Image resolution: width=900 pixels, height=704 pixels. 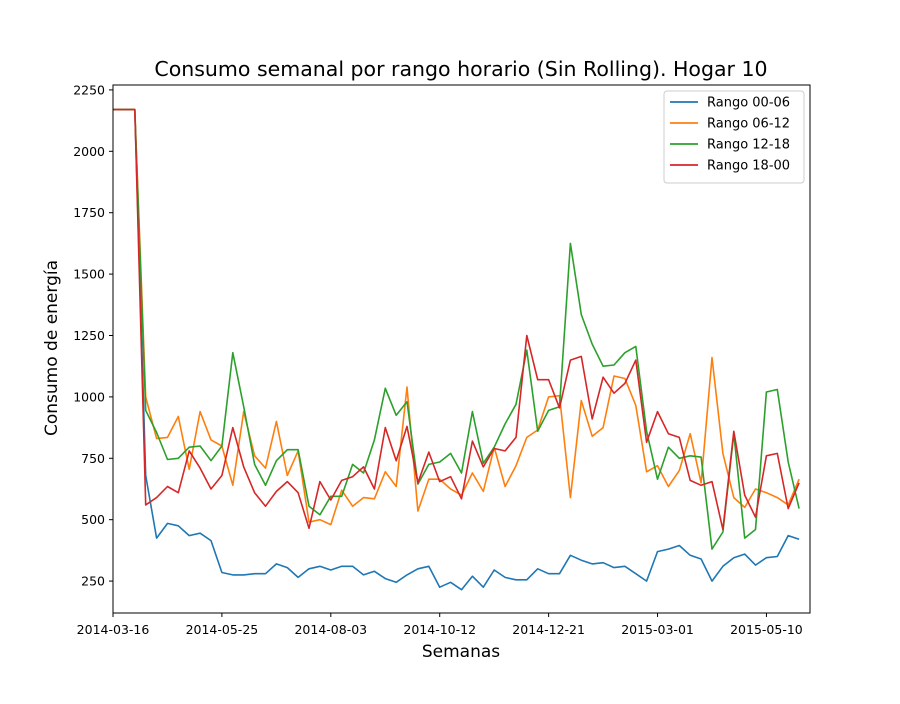 What do you see at coordinates (461, 652) in the screenshot?
I see `x-axis-label: Semanas` at bounding box center [461, 652].